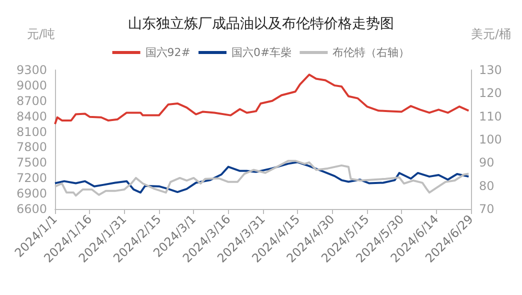 The width and height of the screenshot is (522, 295). I want to click on y2-tick-label: 90, so click(486, 163).